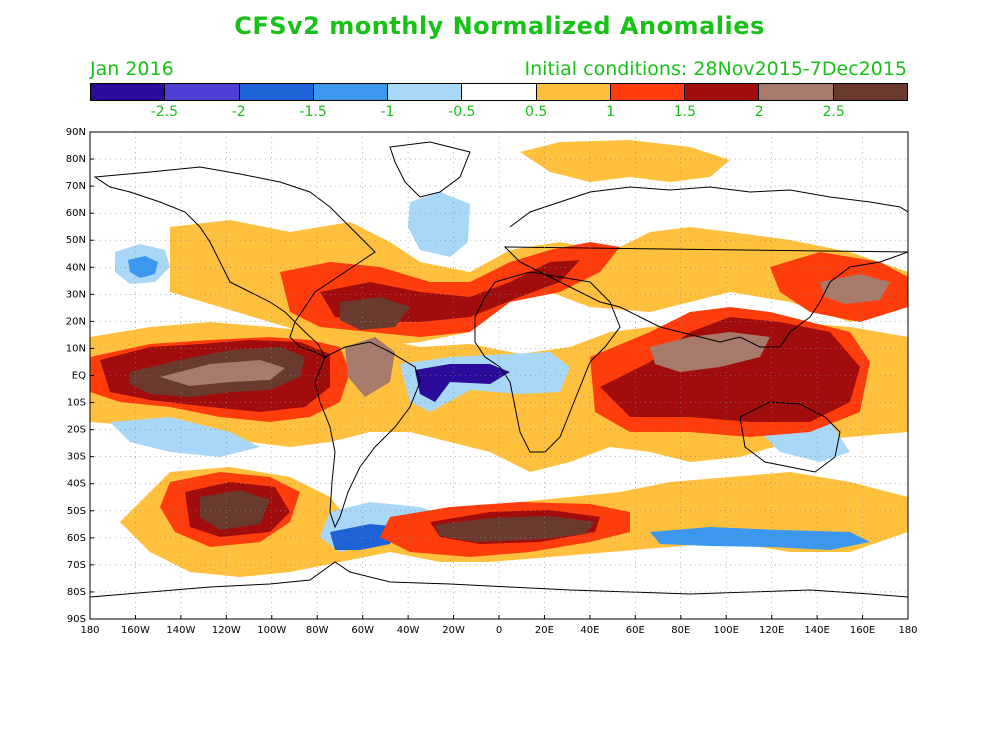  Describe the element at coordinates (76, 484) in the screenshot. I see `lat-label: 40S` at that location.